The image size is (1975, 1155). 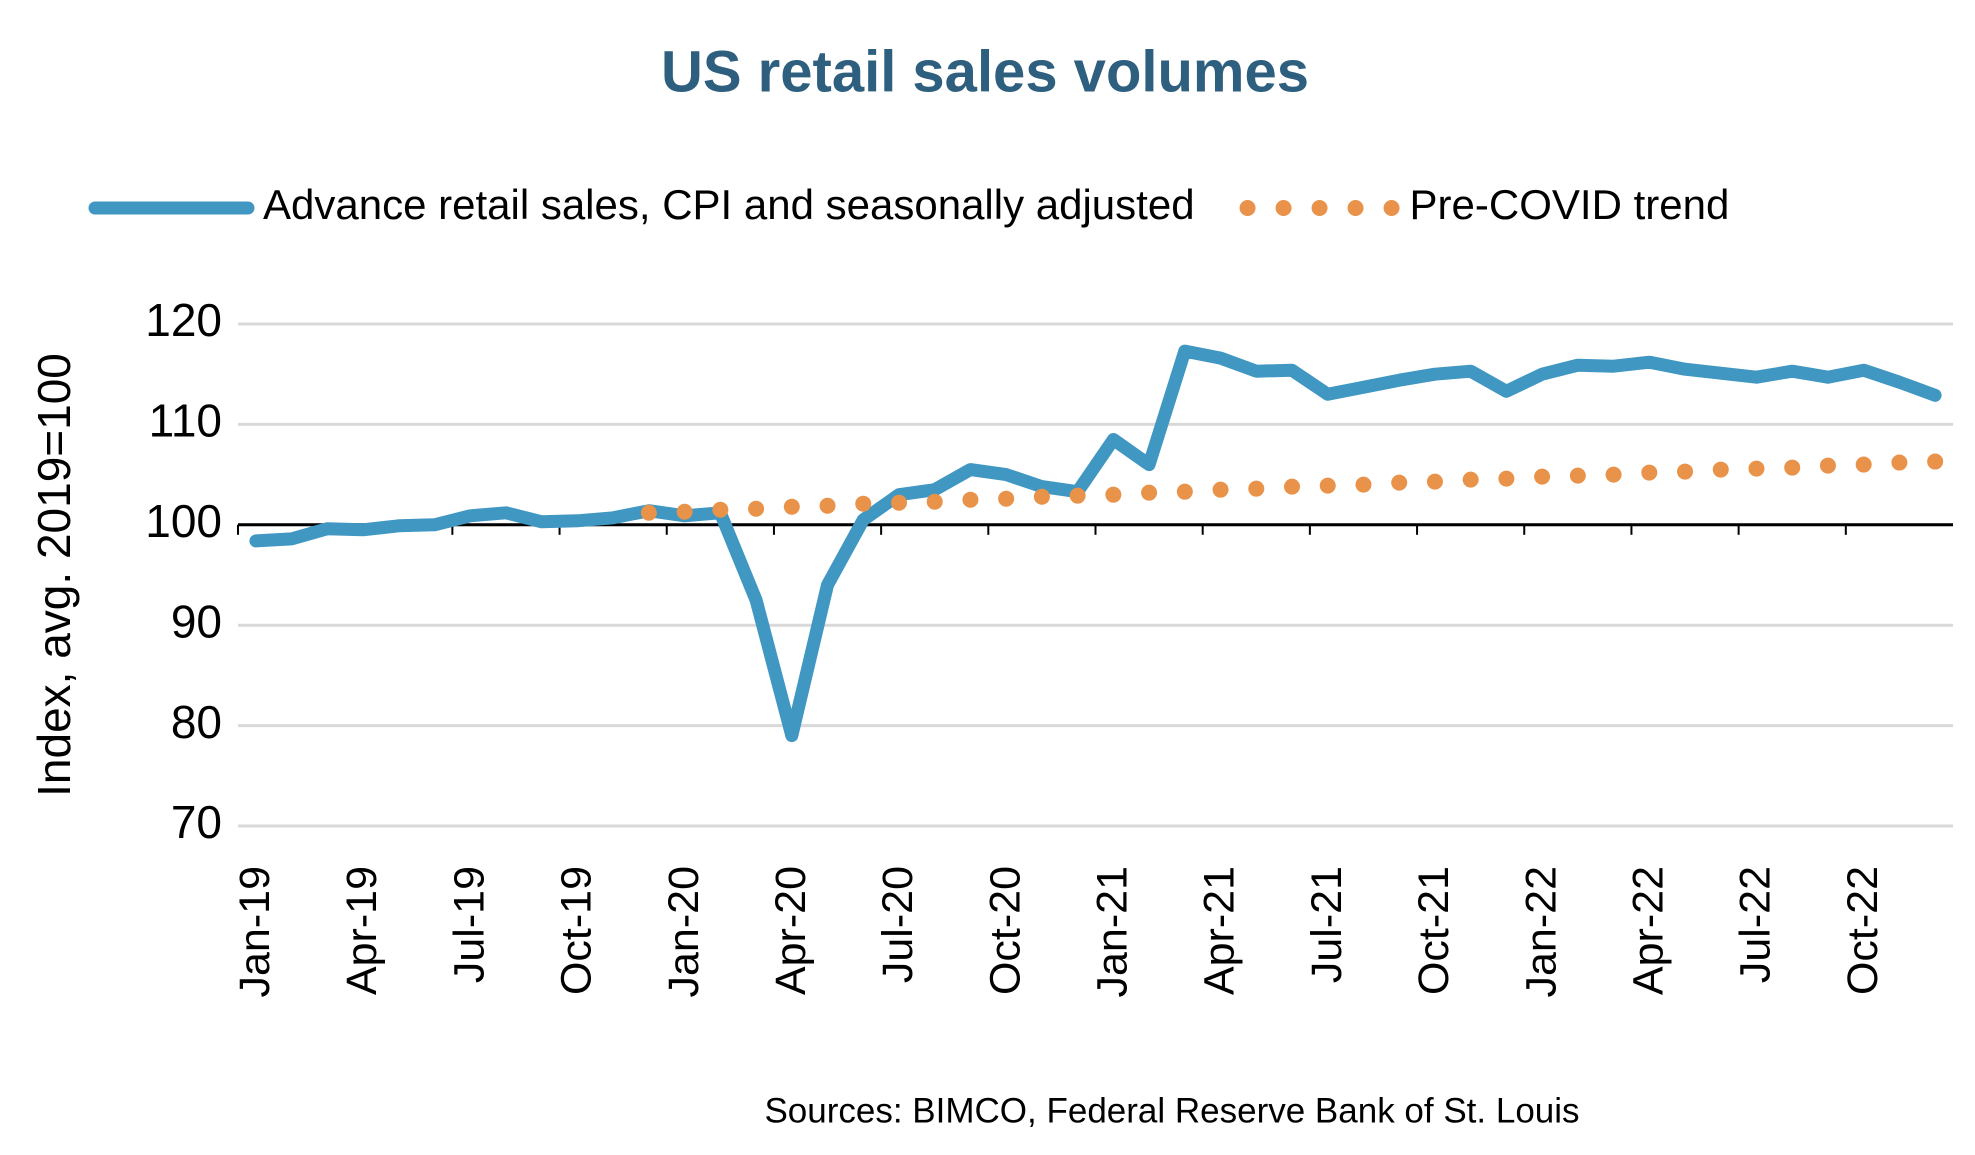 What do you see at coordinates (985, 71) in the screenshot?
I see `chart-title: US retail sales volumes` at bounding box center [985, 71].